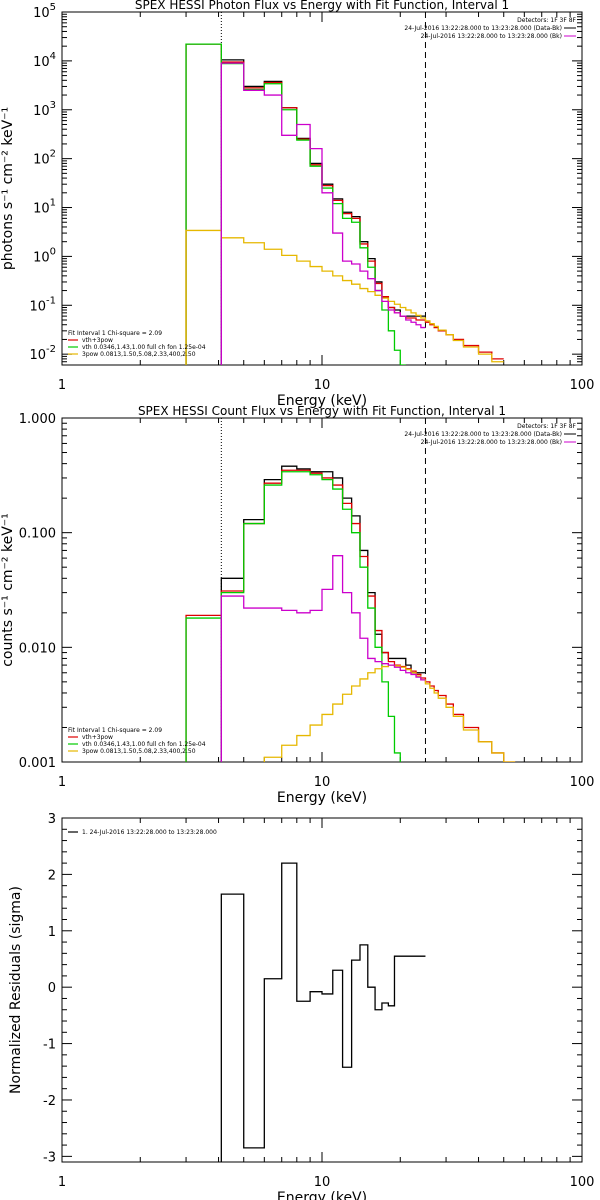 This screenshot has width=600, height=1200. I want to click on y-tick-label: 10⁻¹, so click(42, 304).